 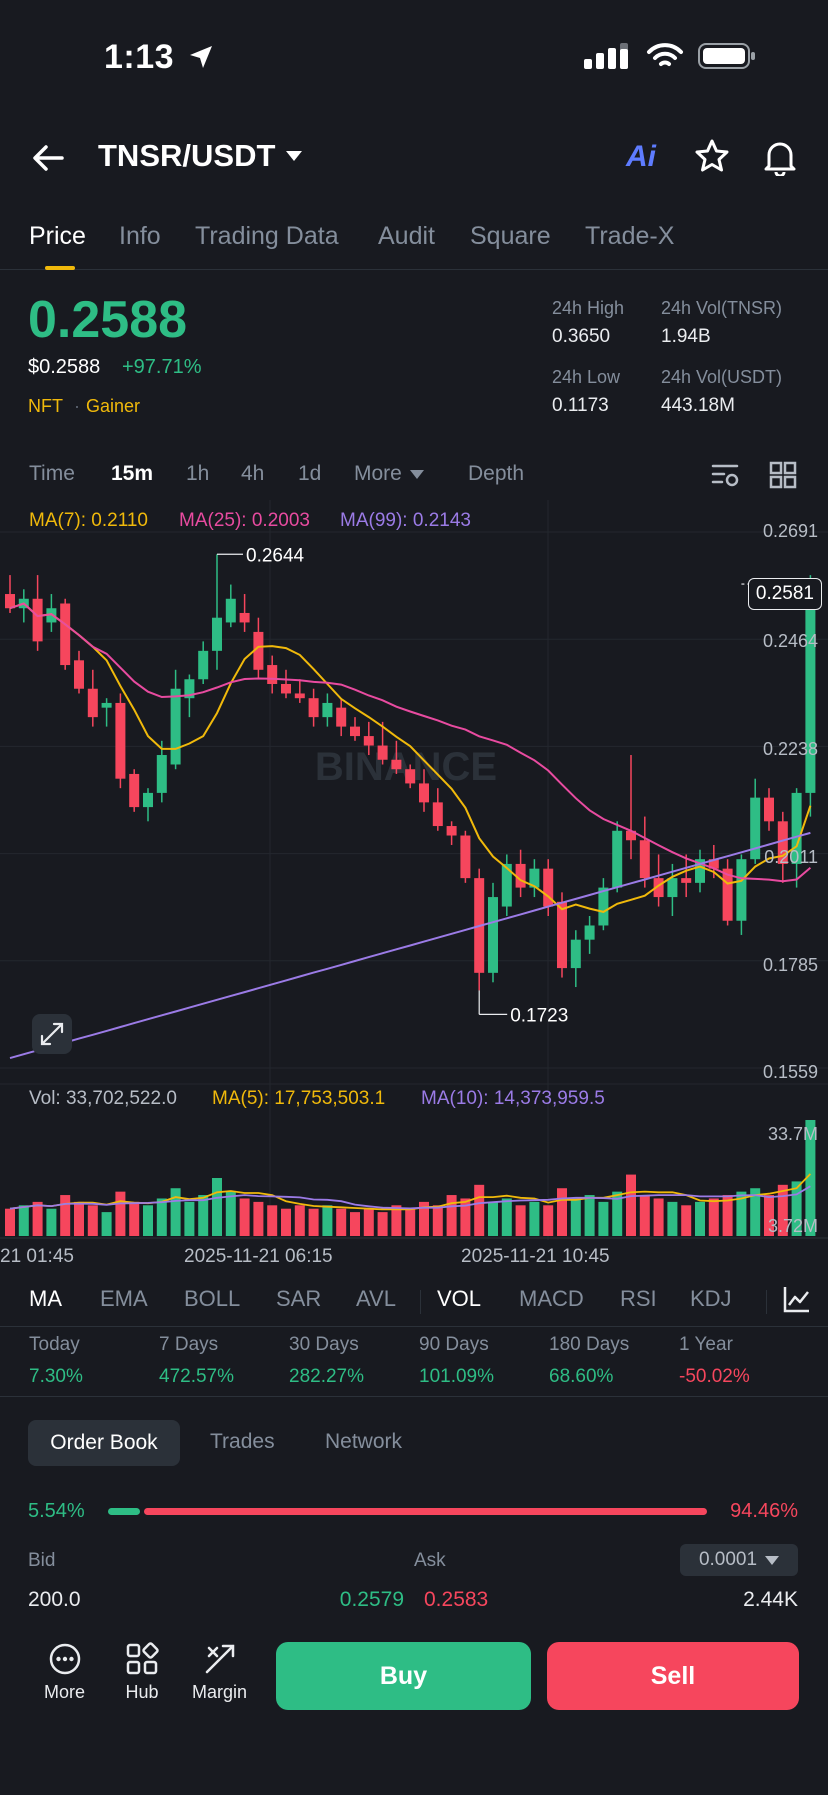 What do you see at coordinates (389, 474) in the screenshot?
I see `tf-more: More` at bounding box center [389, 474].